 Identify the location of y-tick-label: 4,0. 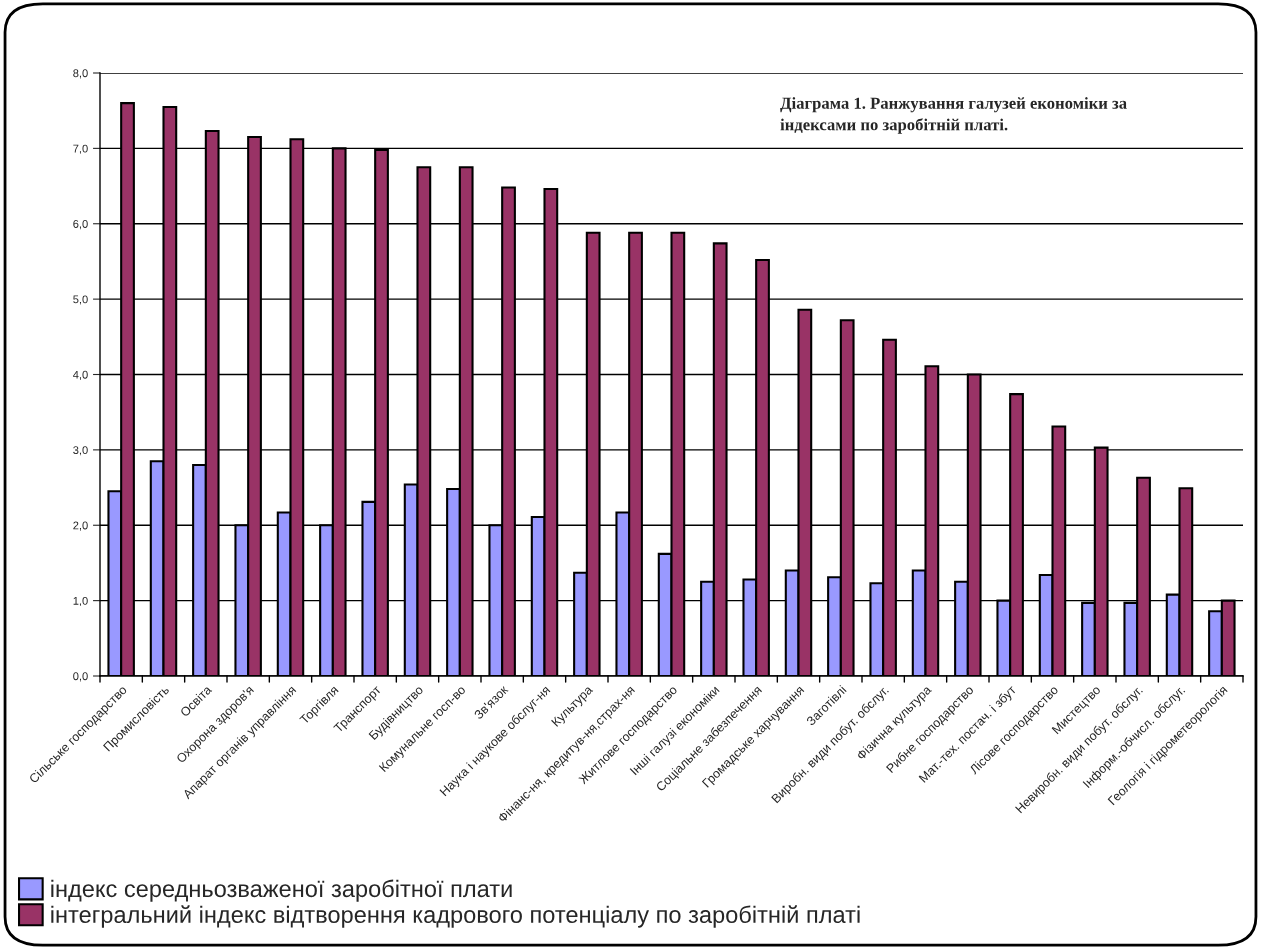
(80, 375).